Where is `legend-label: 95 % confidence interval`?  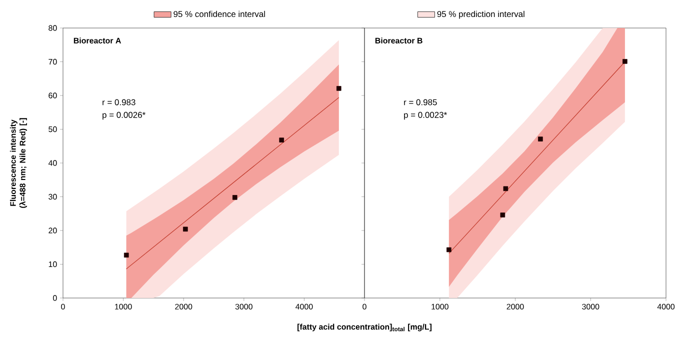
legend-label: 95 % confidence interval is located at coordinates (219, 14).